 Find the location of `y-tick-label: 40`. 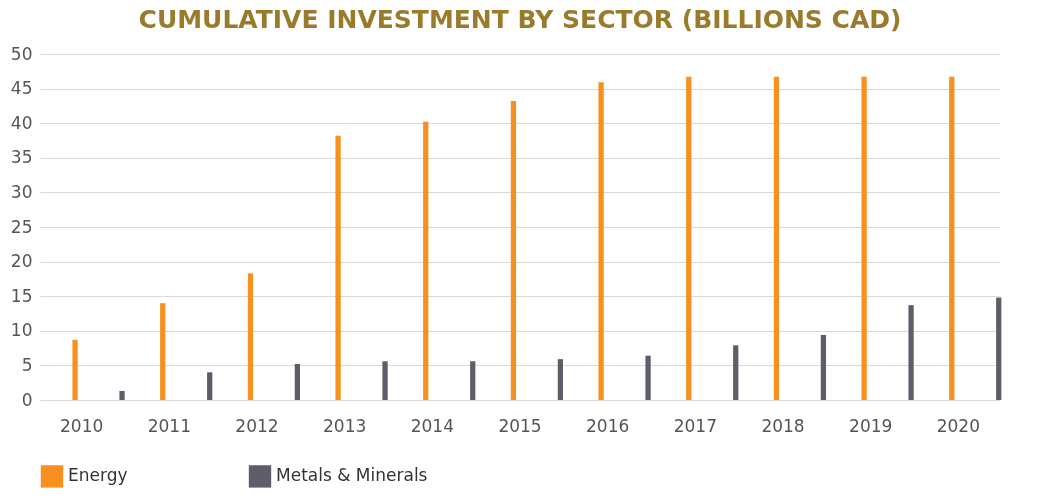

y-tick-label: 40 is located at coordinates (21, 122).